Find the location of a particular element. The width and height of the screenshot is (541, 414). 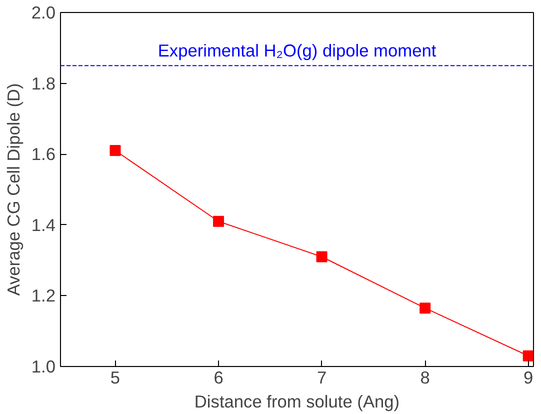

x-tick-label: 9 is located at coordinates (529, 378).